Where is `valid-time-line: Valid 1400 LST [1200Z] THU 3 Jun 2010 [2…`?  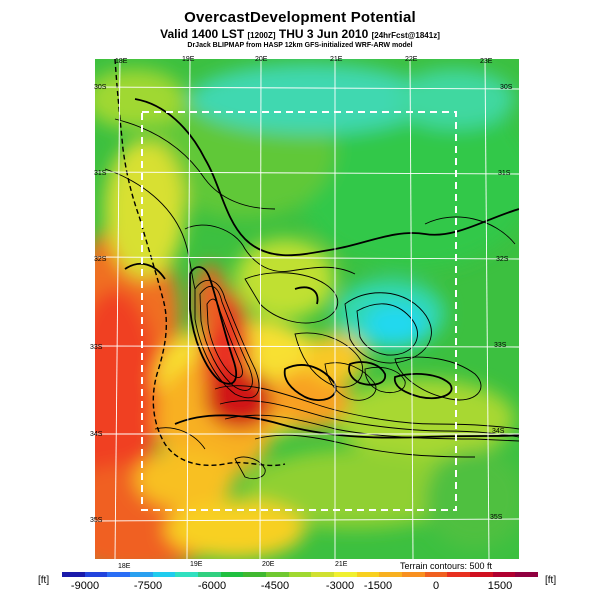
valid-time-line: Valid 1400 LST [1200Z] THU 3 Jun 2010 [2… is located at coordinates (300, 34).